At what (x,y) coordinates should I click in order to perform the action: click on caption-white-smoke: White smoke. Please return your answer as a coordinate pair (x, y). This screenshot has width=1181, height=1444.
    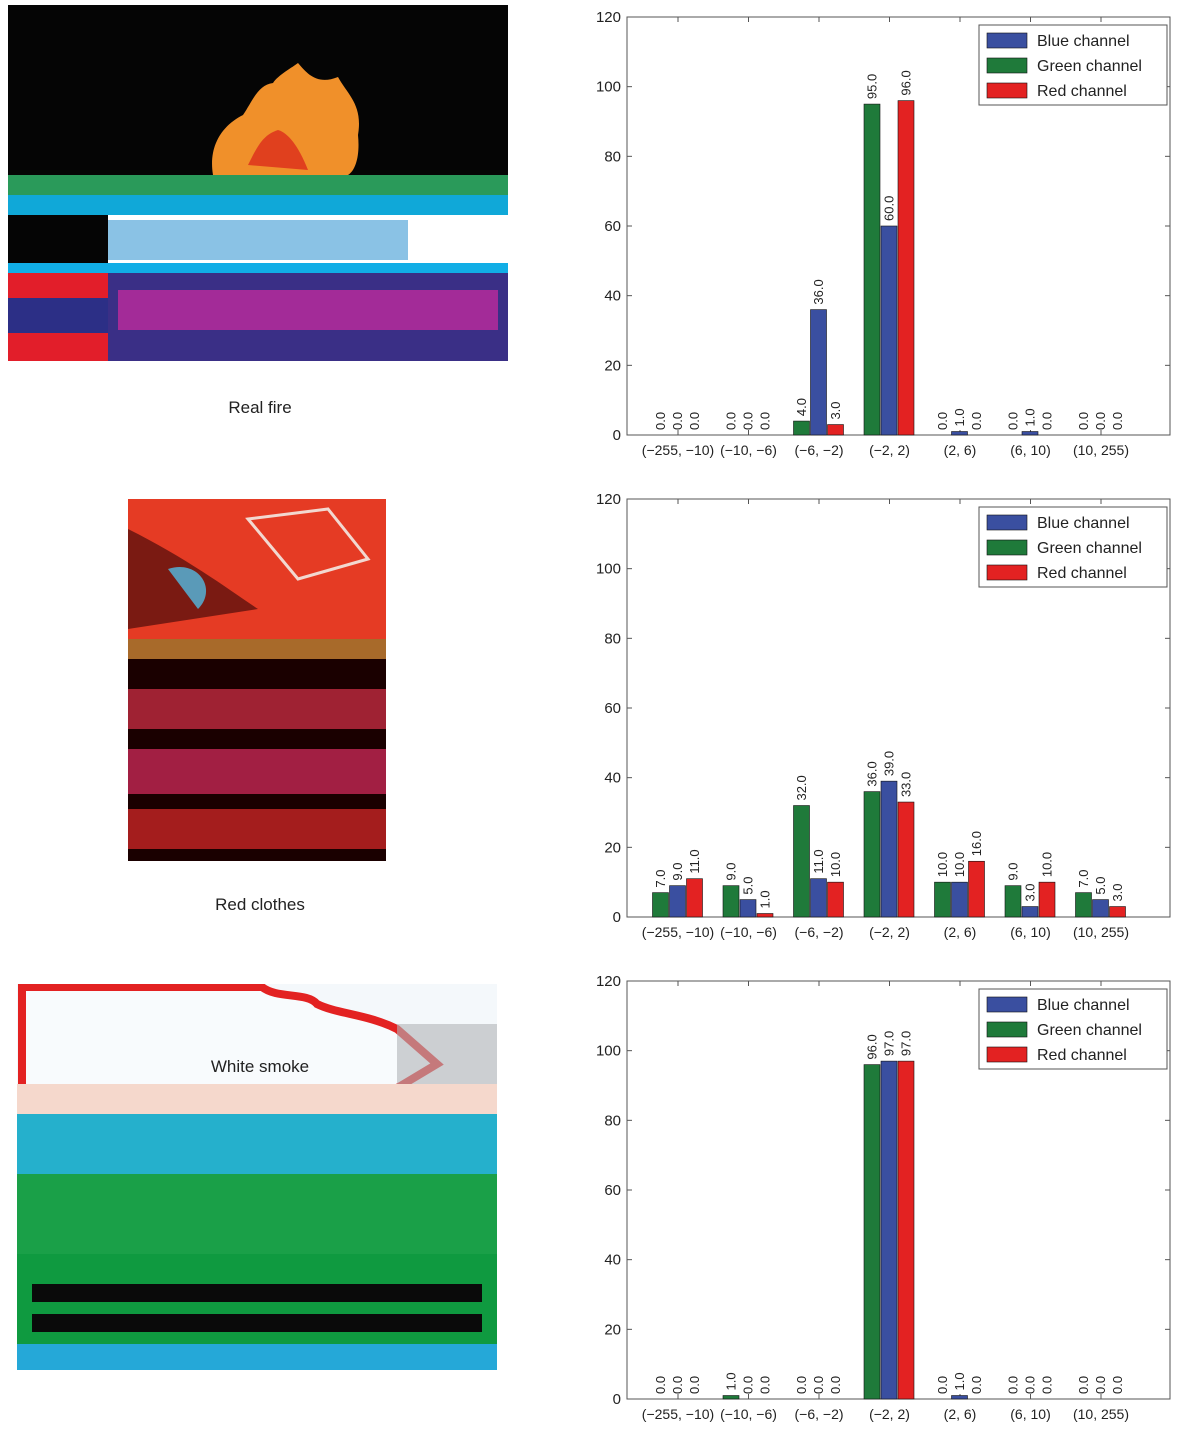
    Looking at the image, I should click on (260, 1066).